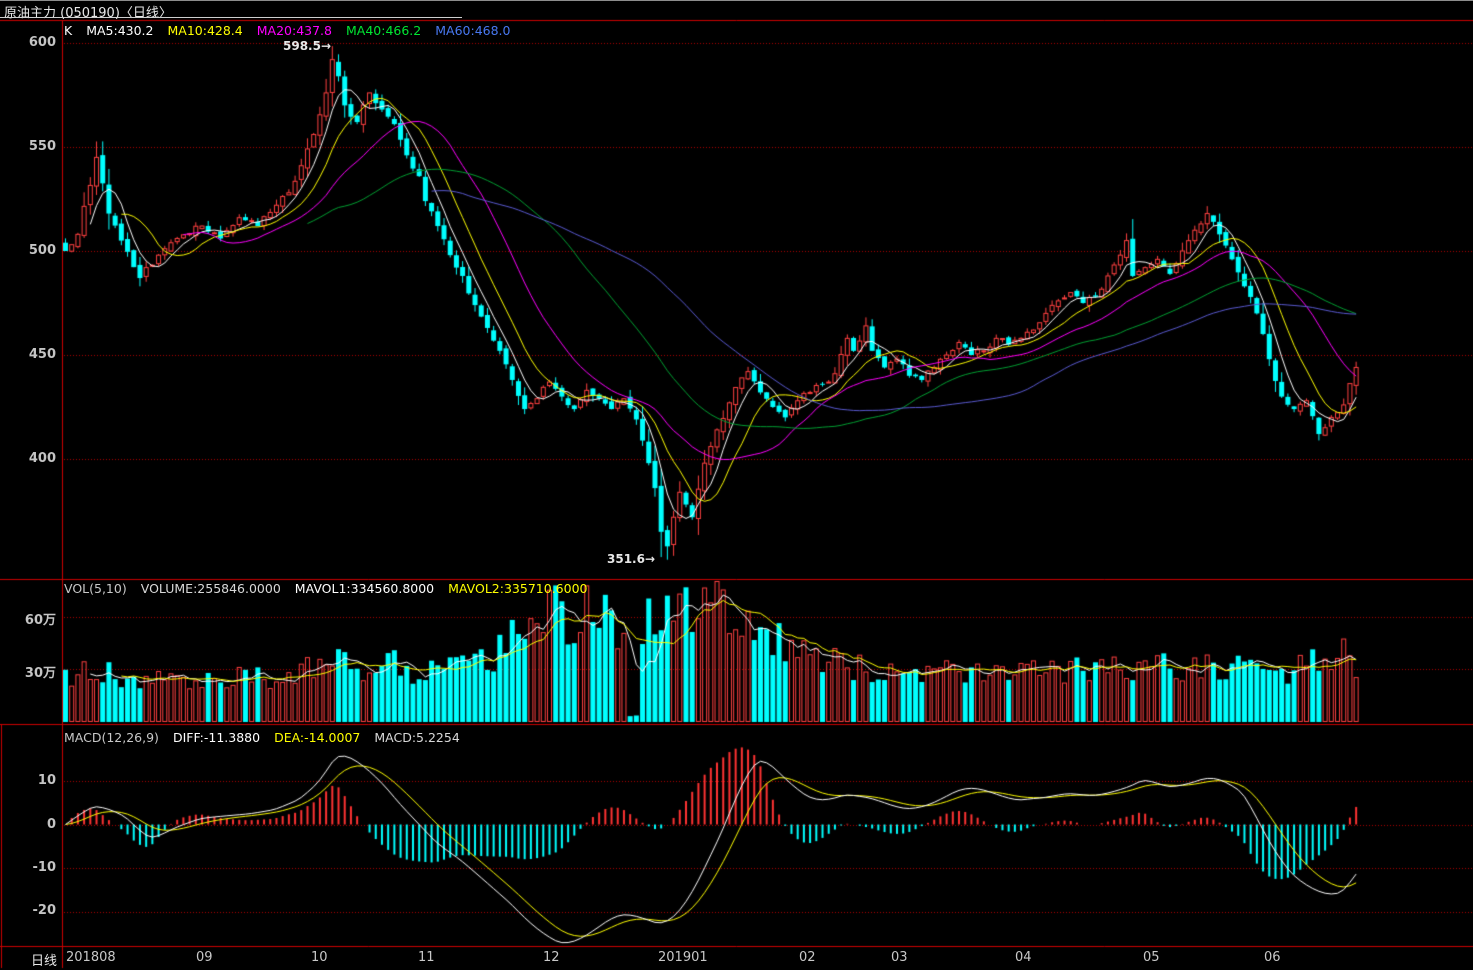 This screenshot has width=1473, height=970. Describe the element at coordinates (44, 910) in the screenshot. I see `macd-tick-n20: -20` at that location.